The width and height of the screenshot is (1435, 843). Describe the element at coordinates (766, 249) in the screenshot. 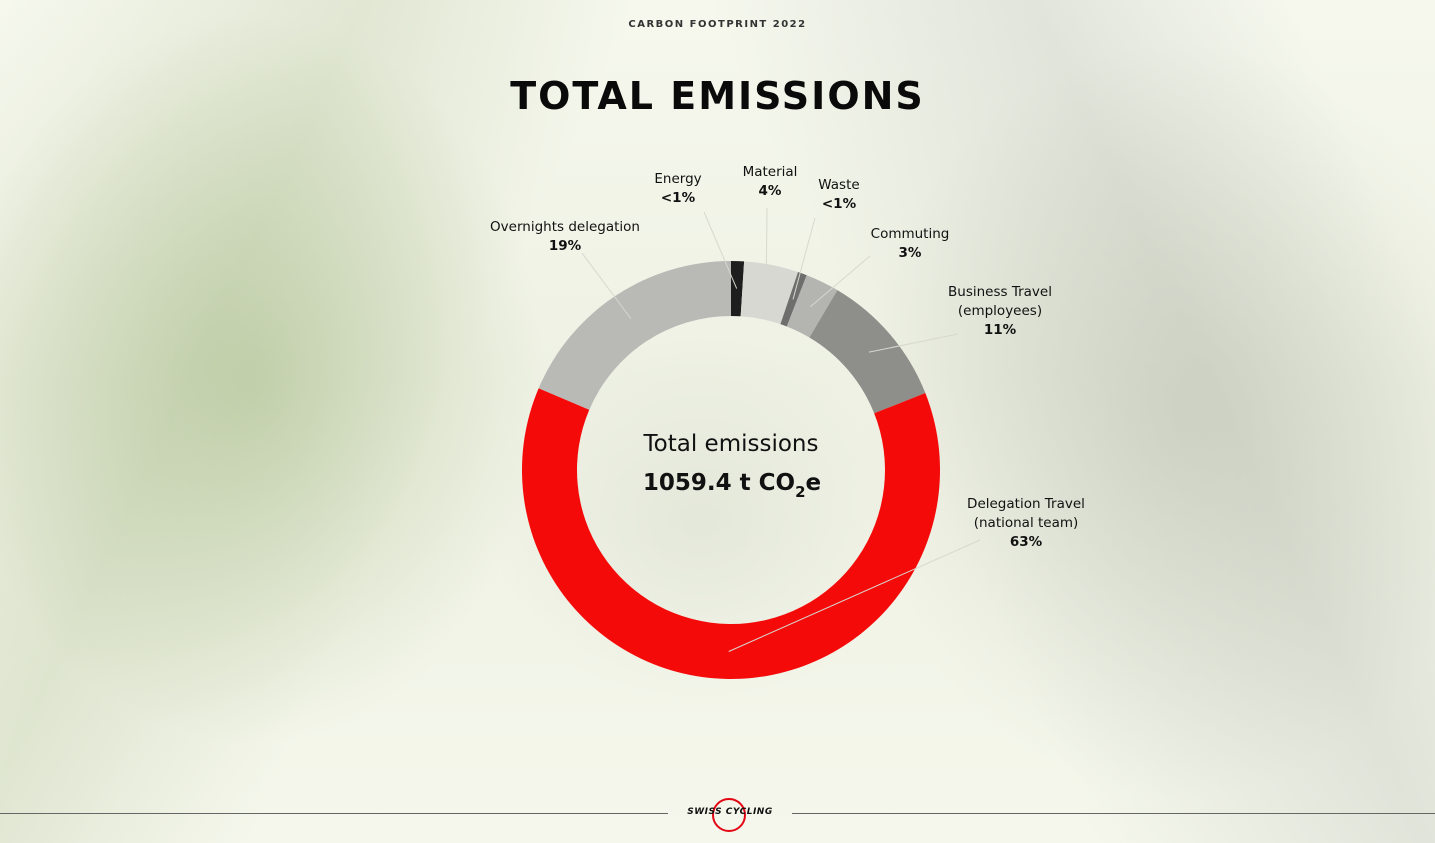

I see `leader-line-material` at that location.